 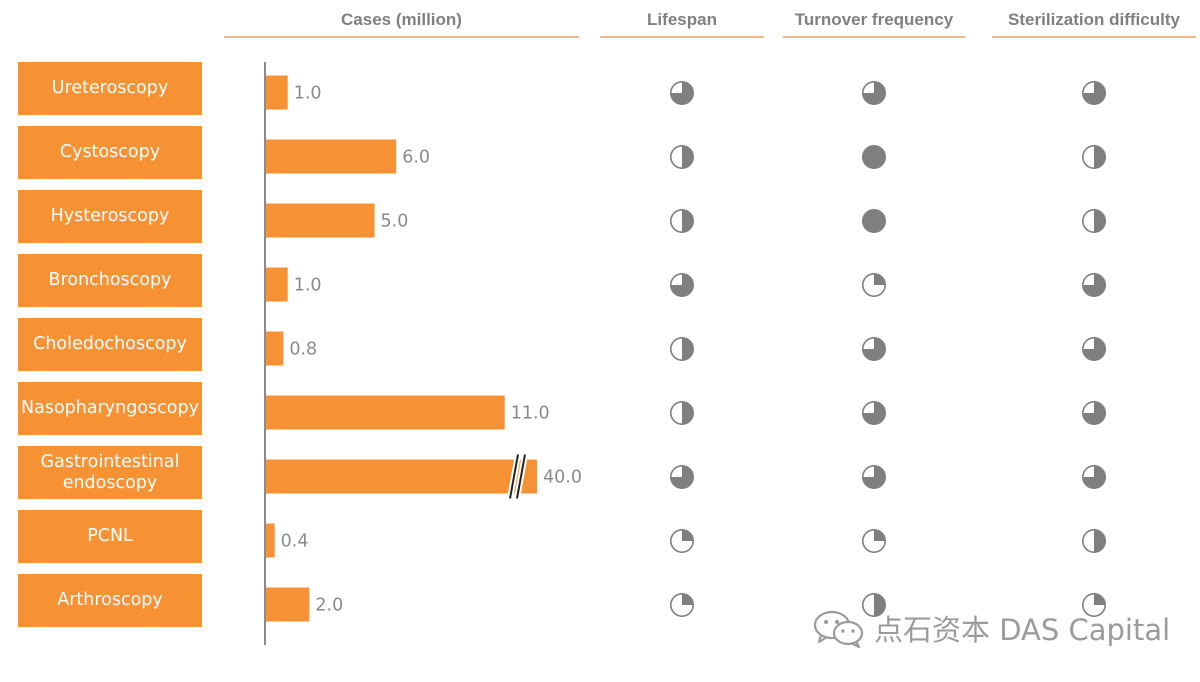 What do you see at coordinates (295, 542) in the screenshot?
I see `bar-value-label: 0.4` at bounding box center [295, 542].